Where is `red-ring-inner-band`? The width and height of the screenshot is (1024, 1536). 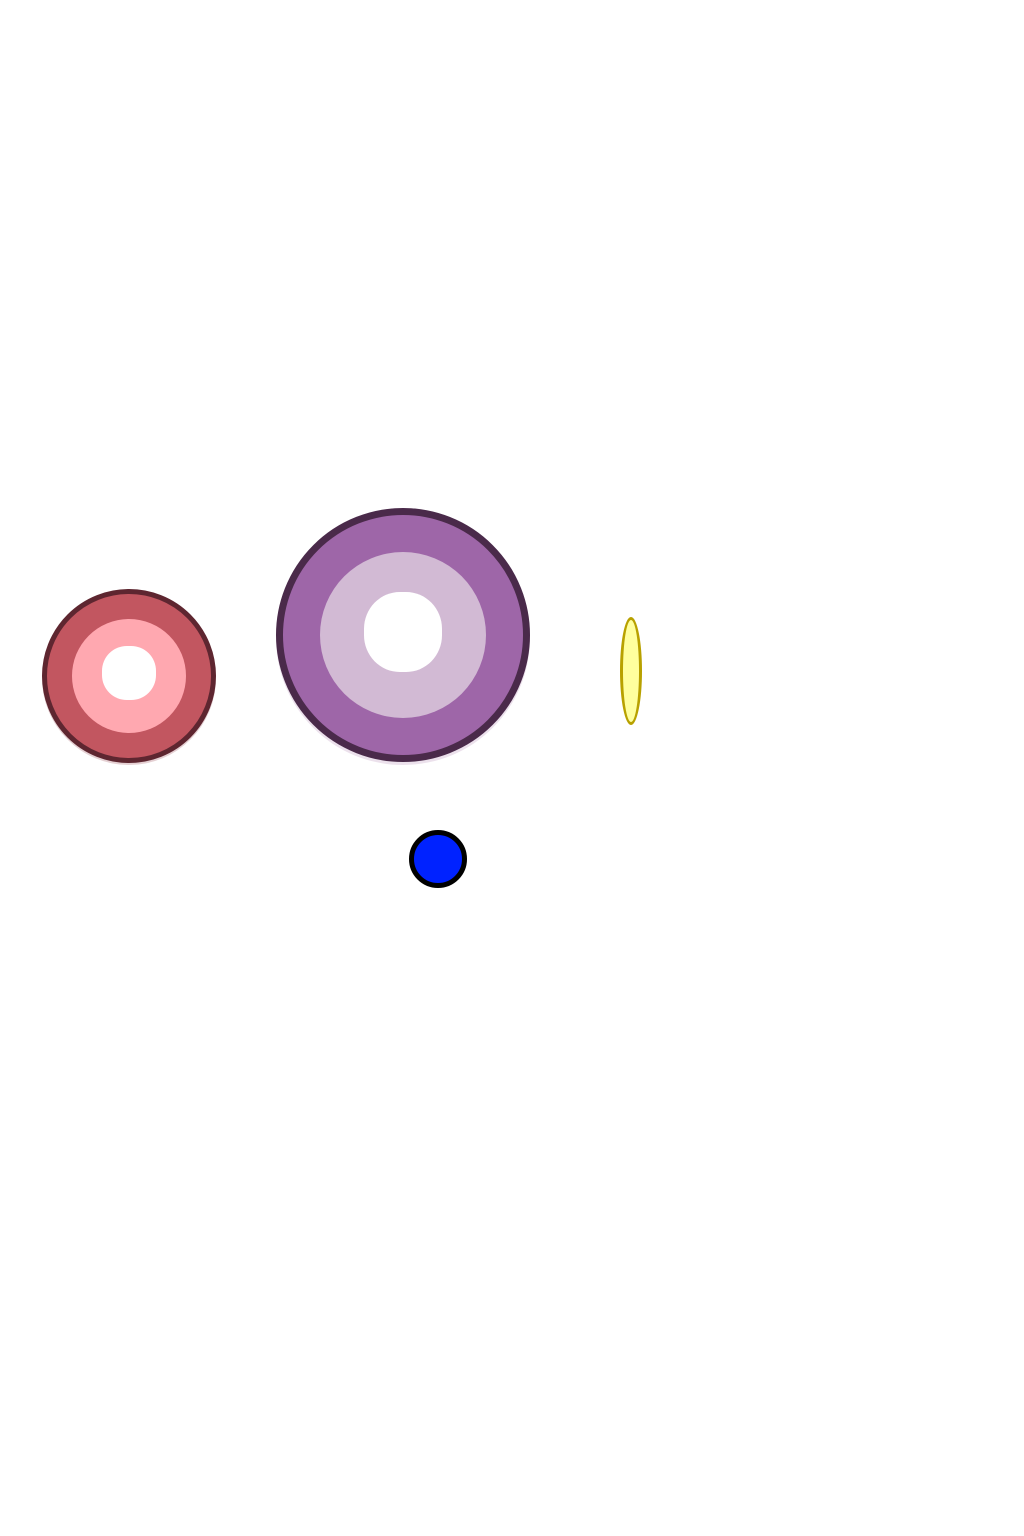 red-ring-inner-band is located at coordinates (129, 676).